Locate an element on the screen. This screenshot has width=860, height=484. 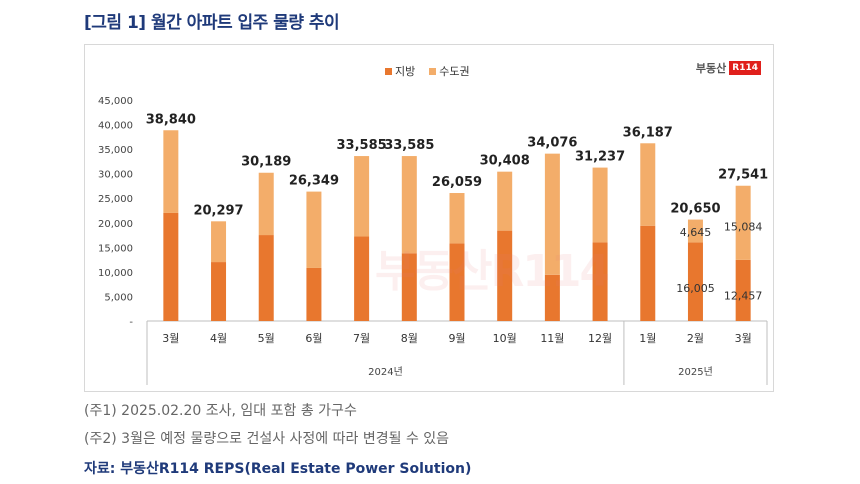
category-label: 10월 is located at coordinates (505, 338).